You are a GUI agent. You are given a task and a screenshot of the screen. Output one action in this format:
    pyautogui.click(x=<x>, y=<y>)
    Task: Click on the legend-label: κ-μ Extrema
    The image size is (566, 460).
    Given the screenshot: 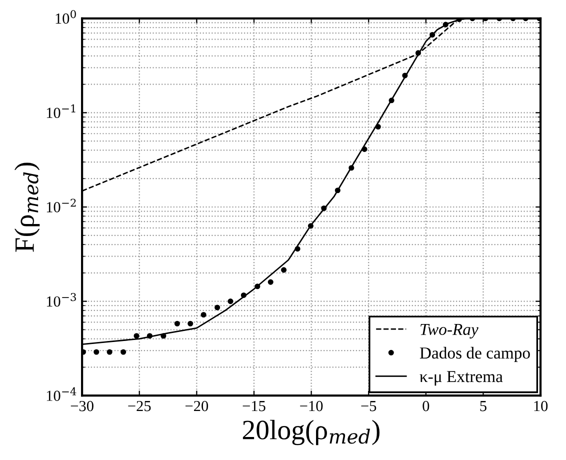 What is the action you would take?
    pyautogui.click(x=461, y=378)
    